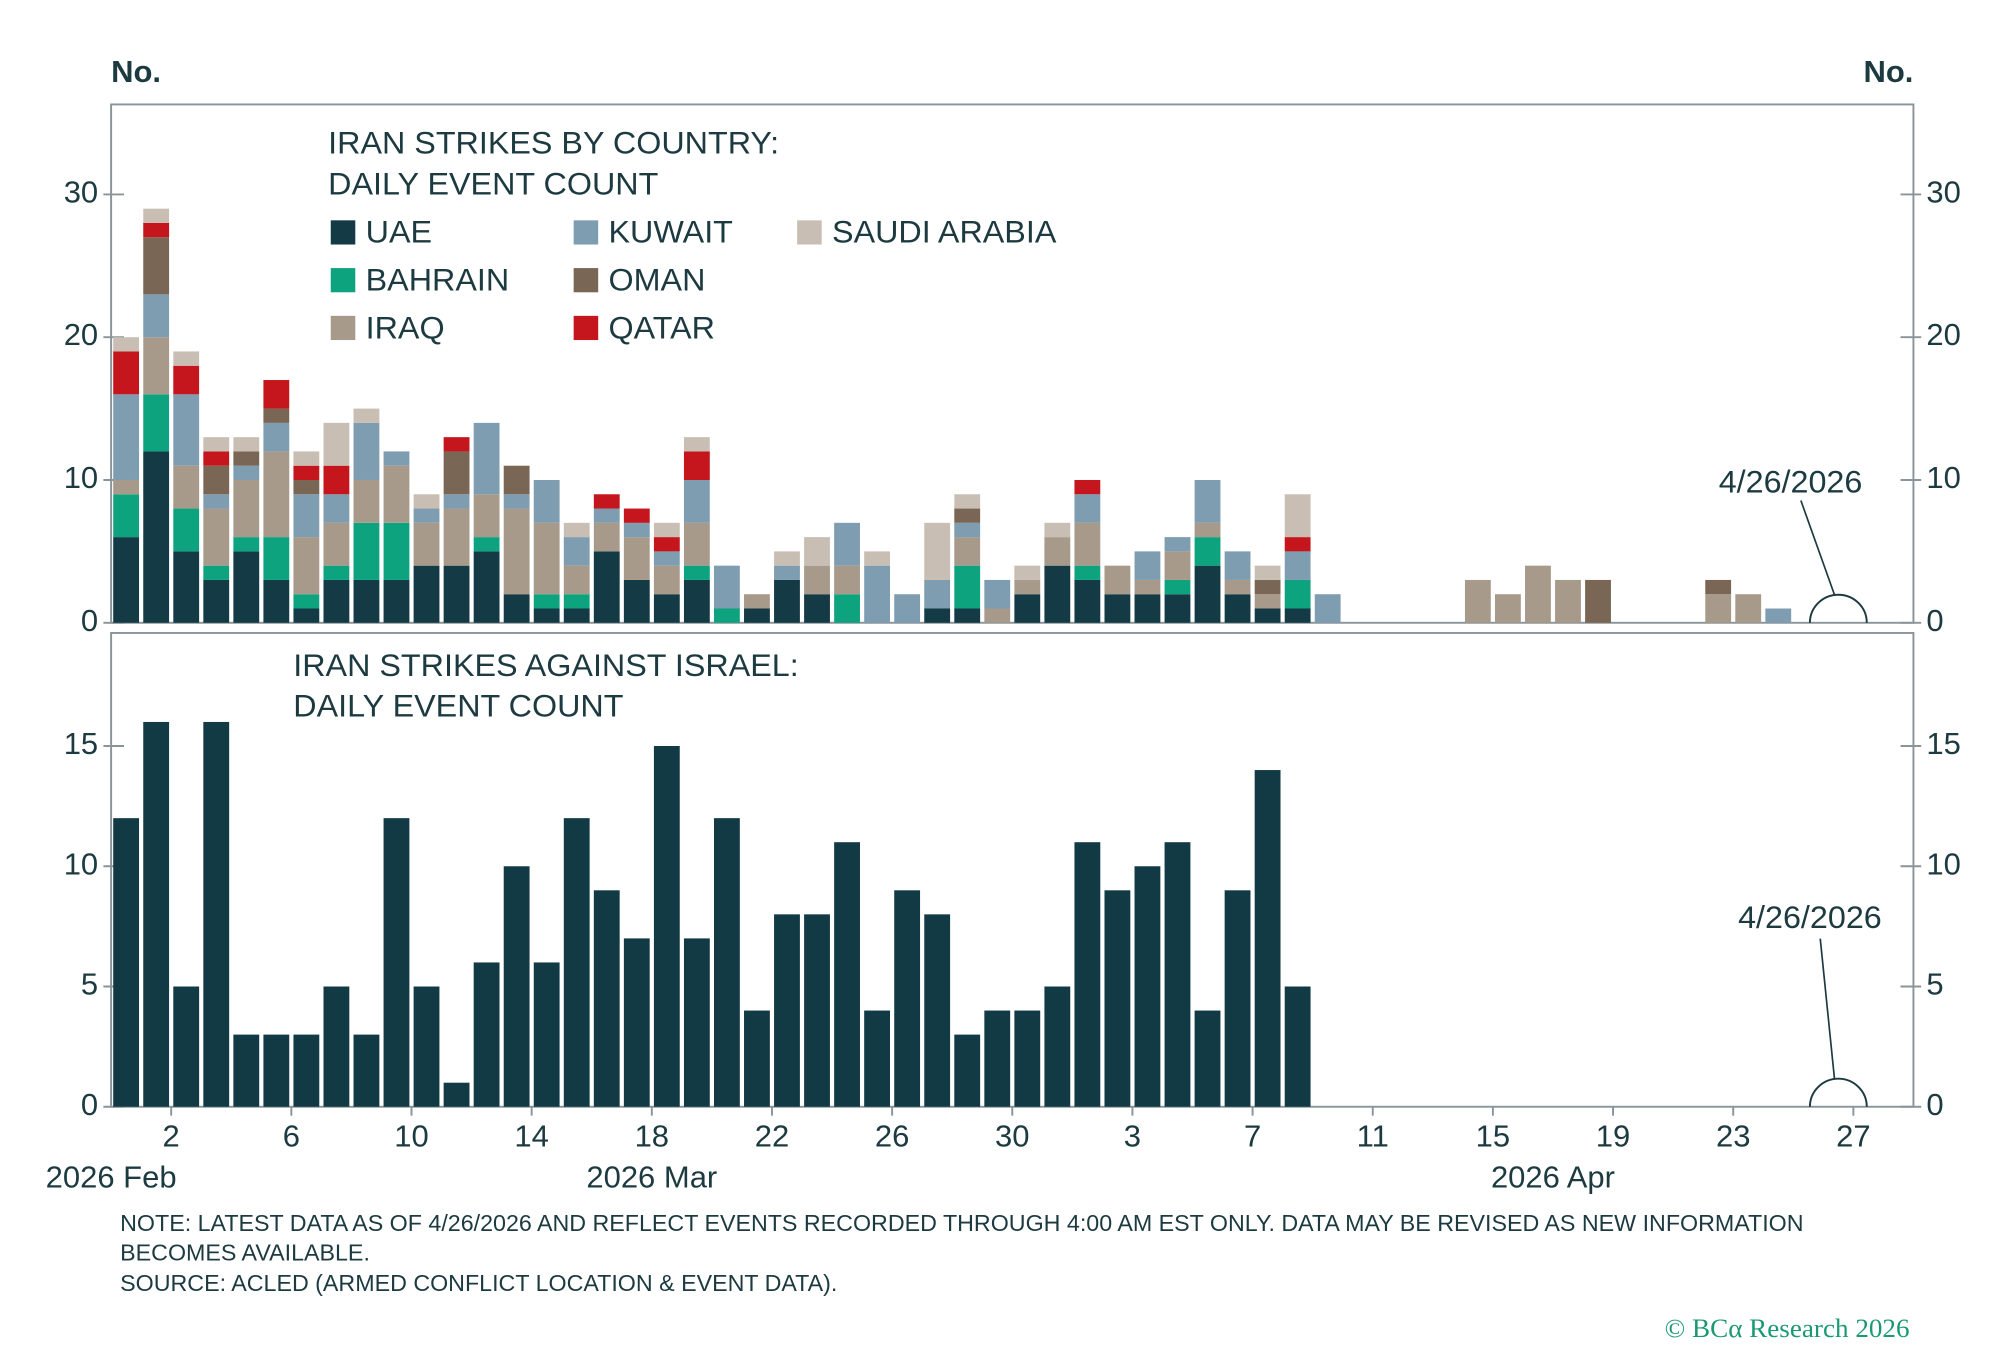 This screenshot has width=2000, height=1350. Describe the element at coordinates (1889, 71) in the screenshot. I see `y2-axis-label: No.` at that location.